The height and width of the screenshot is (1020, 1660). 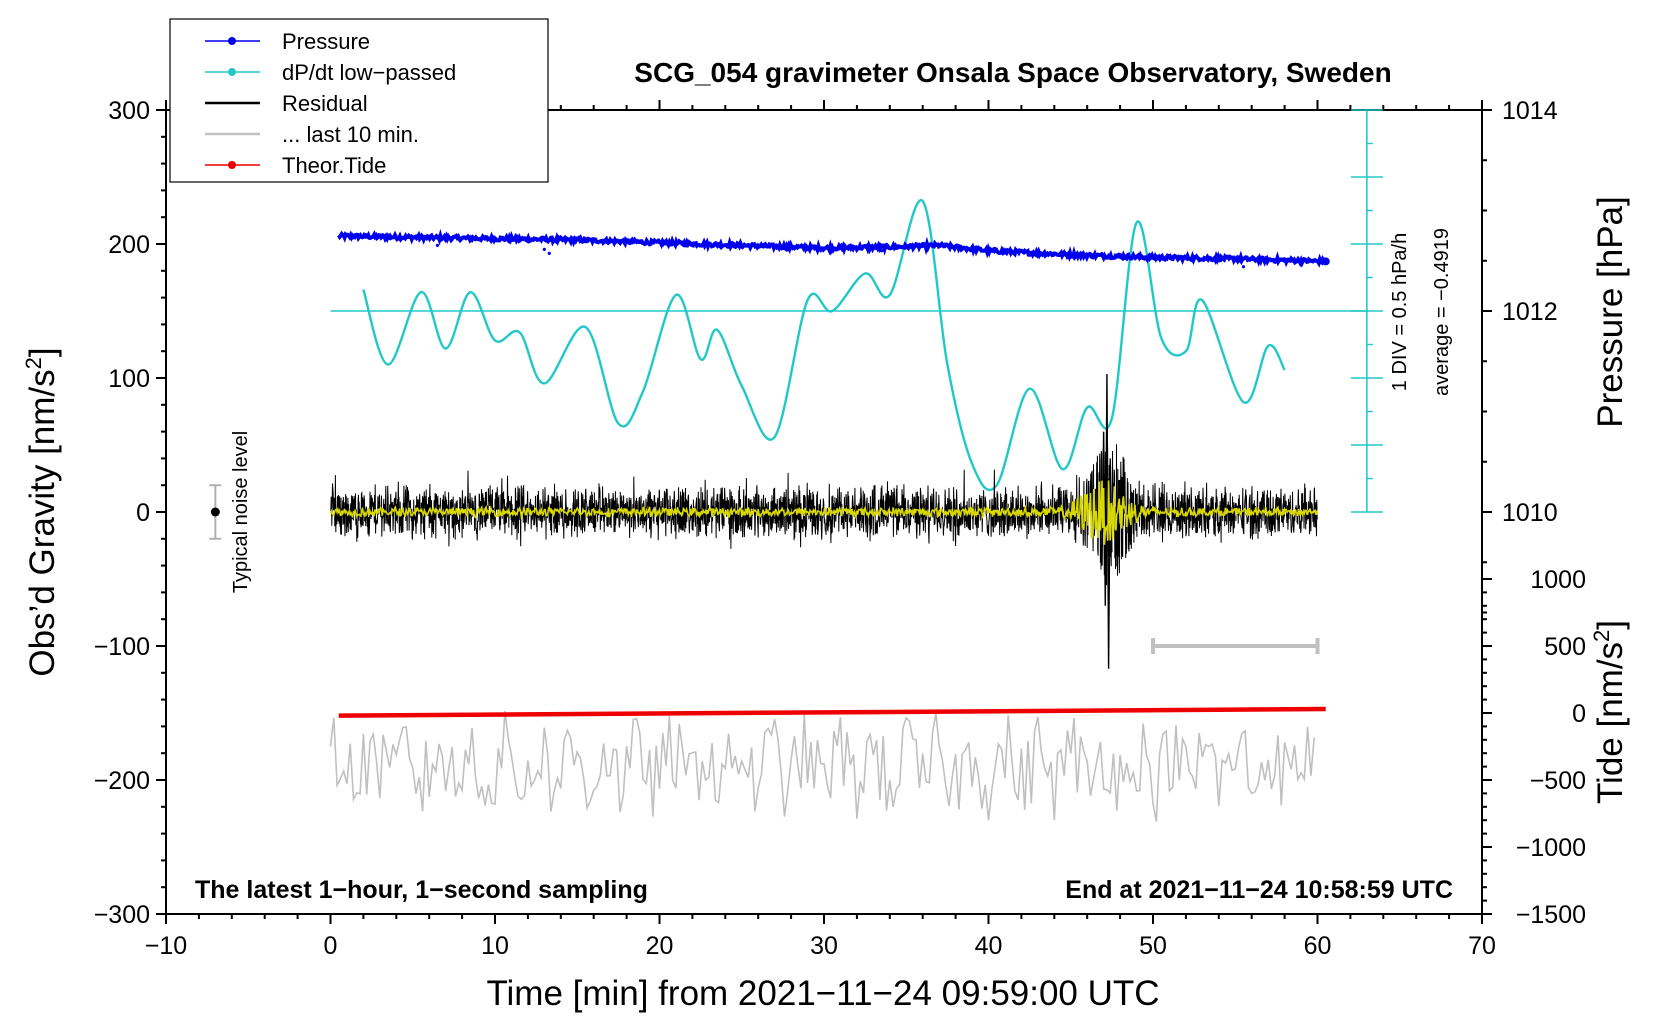 I want to click on legend-label: Theor.Tide, so click(x=334, y=165).